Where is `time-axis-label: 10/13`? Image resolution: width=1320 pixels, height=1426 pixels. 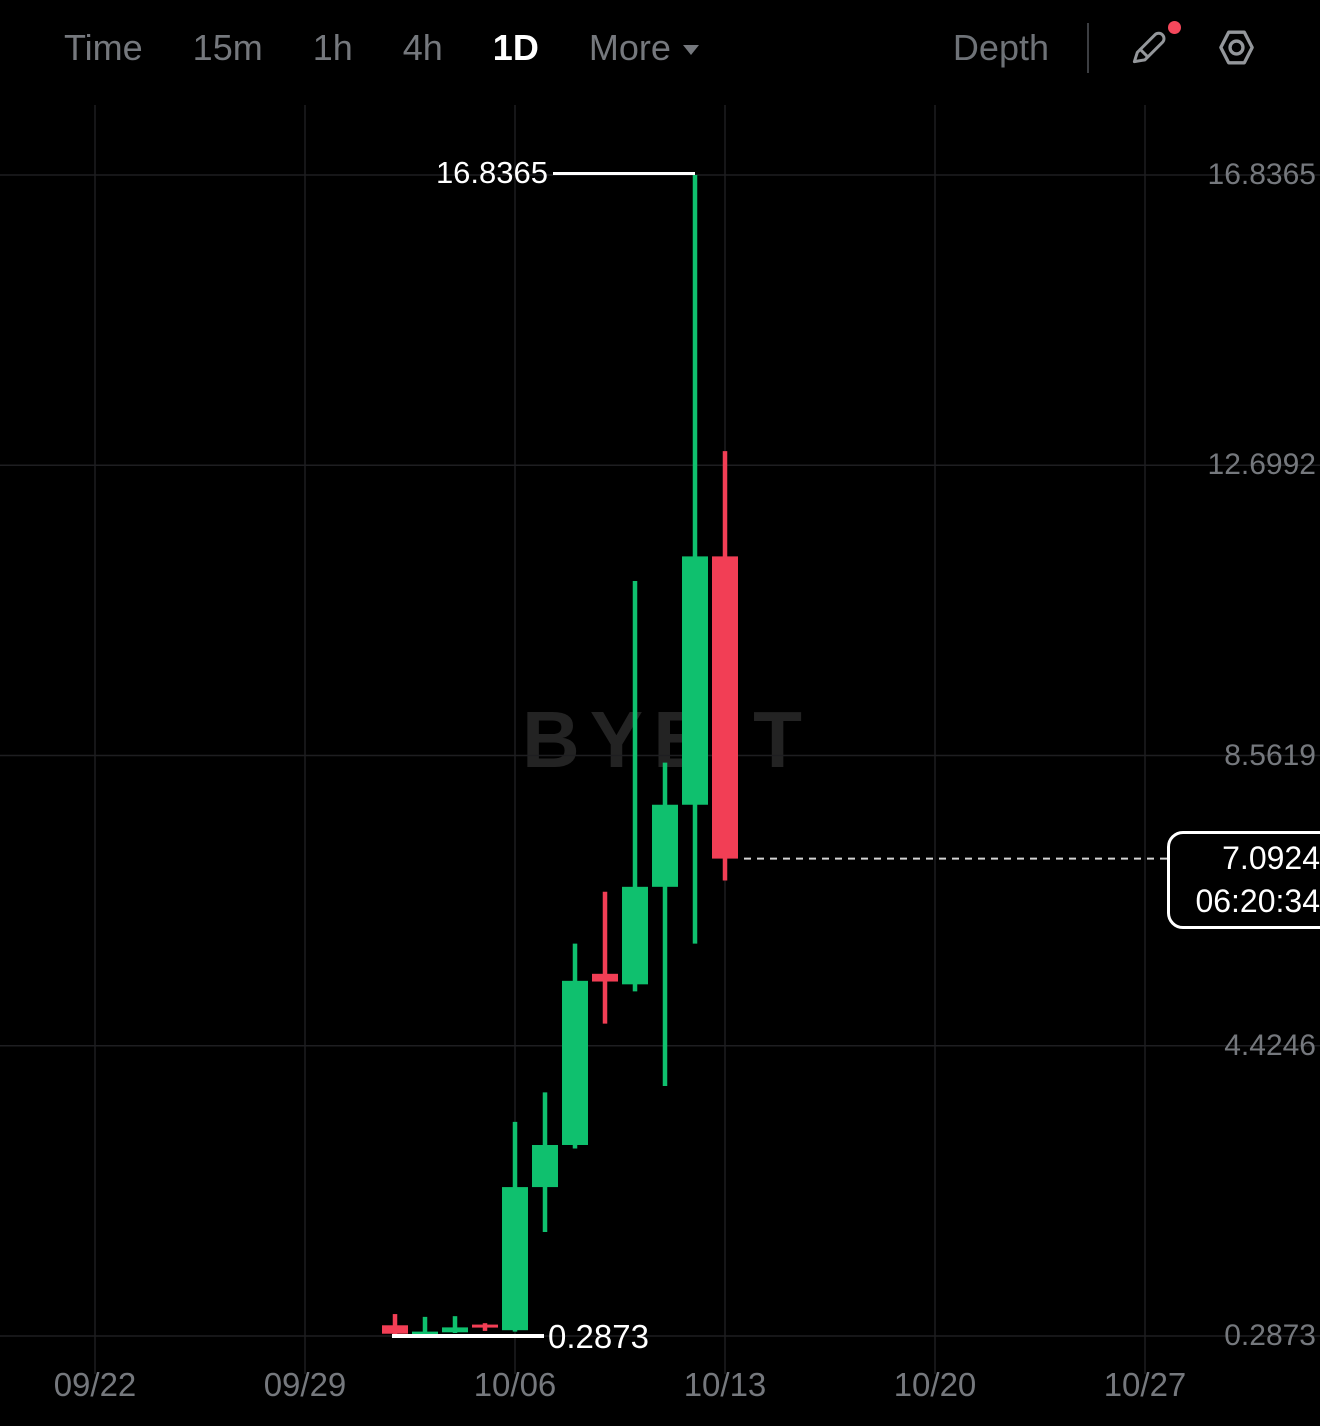
time-axis-label: 10/13 is located at coordinates (725, 1384).